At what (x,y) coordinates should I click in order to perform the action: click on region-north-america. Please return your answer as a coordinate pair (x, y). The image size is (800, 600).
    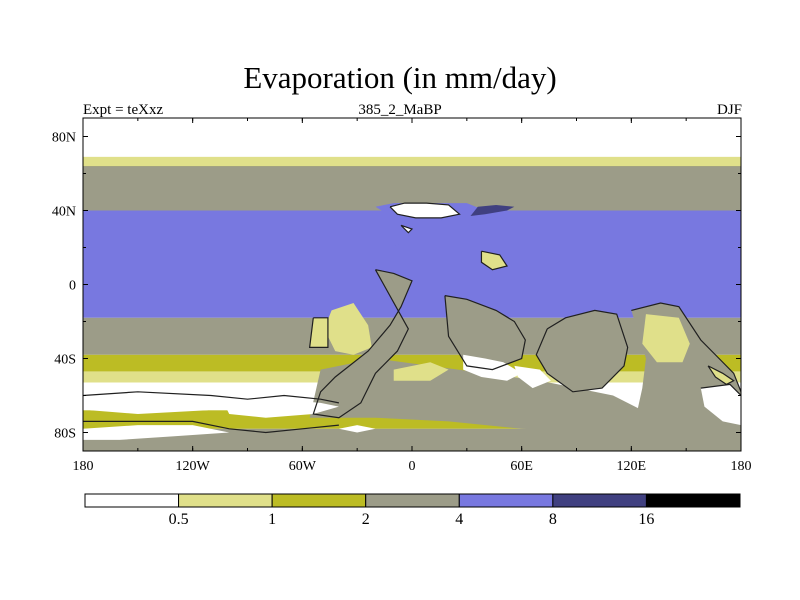
    Looking at the image, I should click on (412, 188).